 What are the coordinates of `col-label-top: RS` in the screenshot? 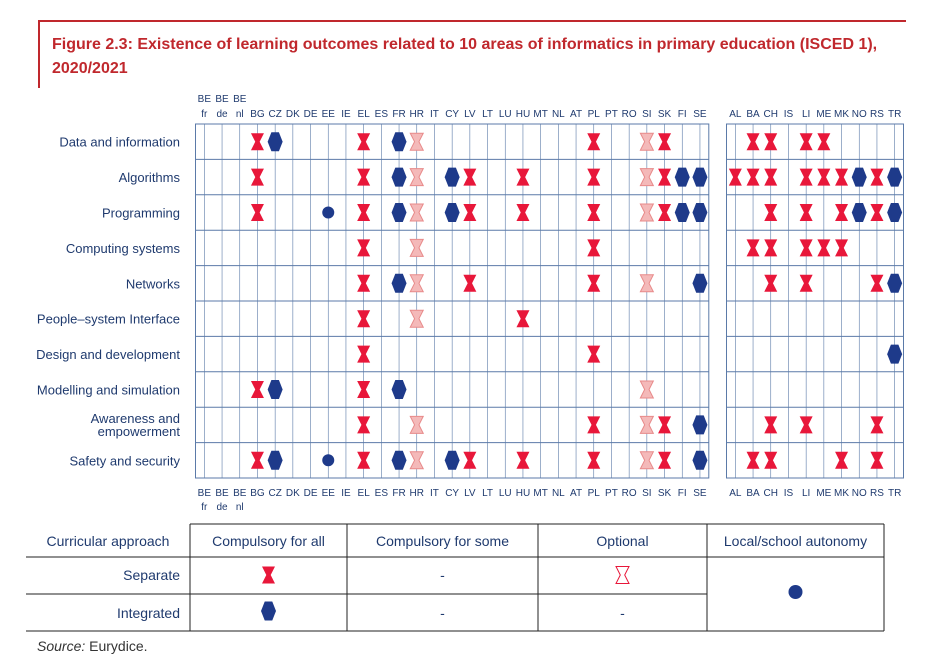 It's located at (877, 114).